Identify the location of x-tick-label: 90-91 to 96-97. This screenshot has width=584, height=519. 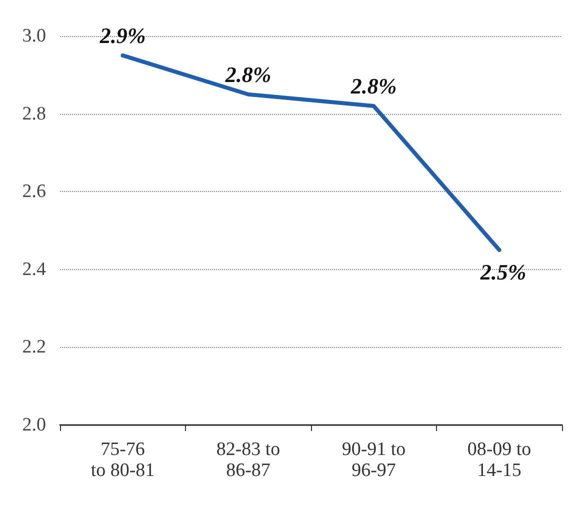
(374, 460).